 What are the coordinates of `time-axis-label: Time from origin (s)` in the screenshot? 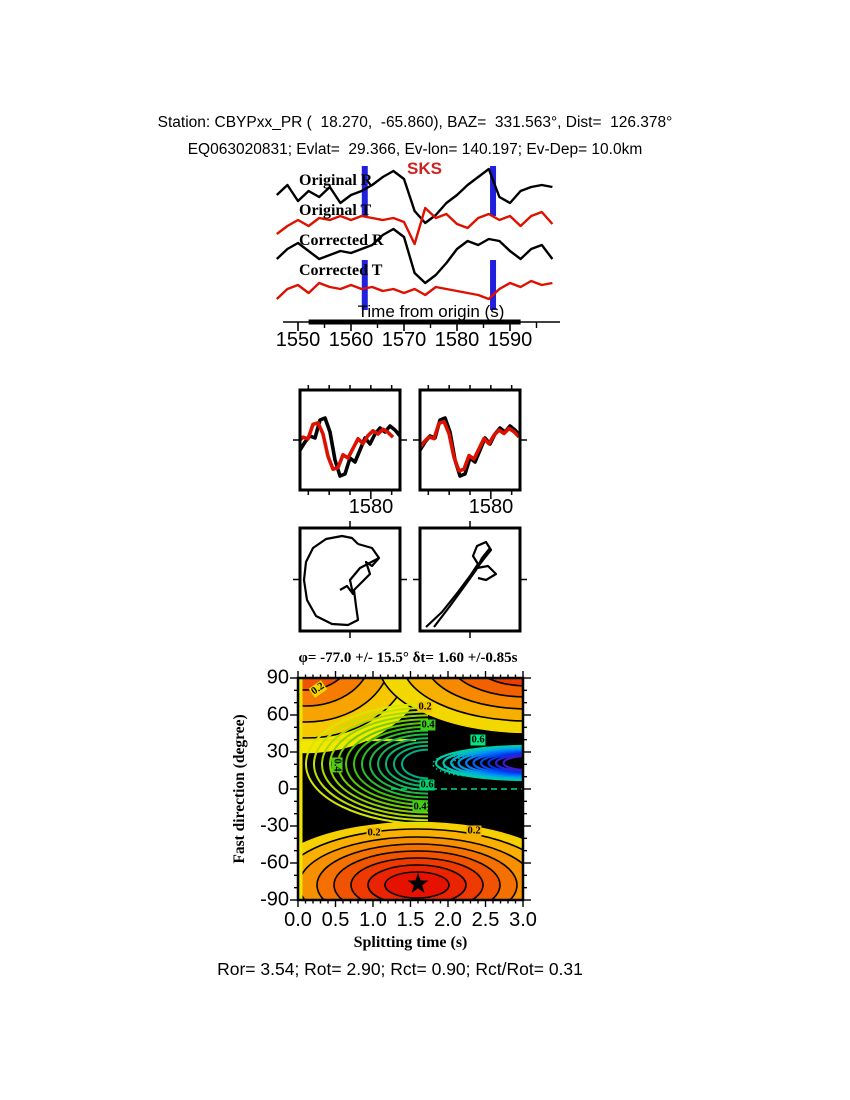 It's located at (431, 311).